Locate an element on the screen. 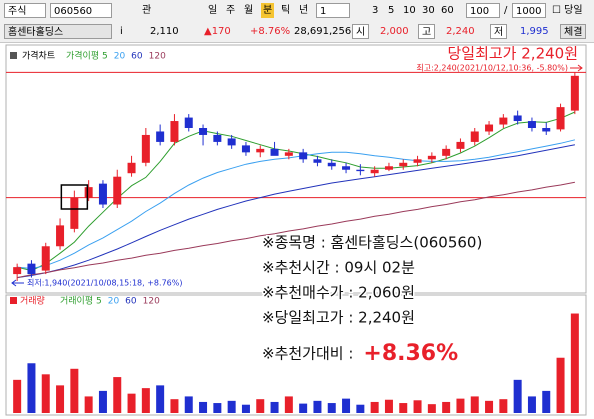 The image size is (594, 419). legend-label: 20 is located at coordinates (114, 302).